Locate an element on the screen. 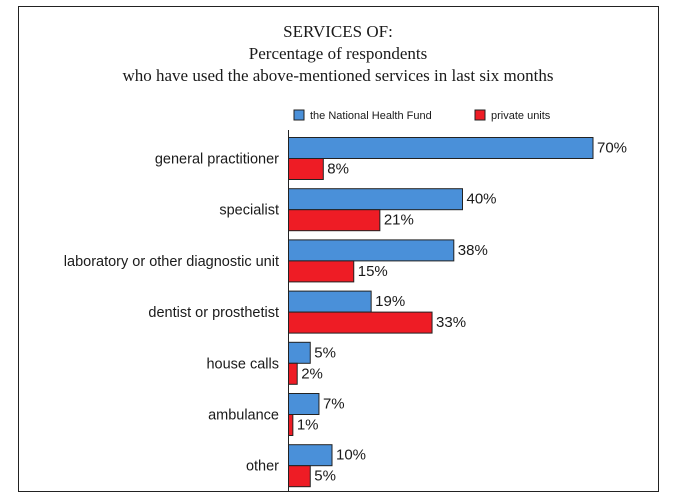  legend-label-private: private units is located at coordinates (521, 116).